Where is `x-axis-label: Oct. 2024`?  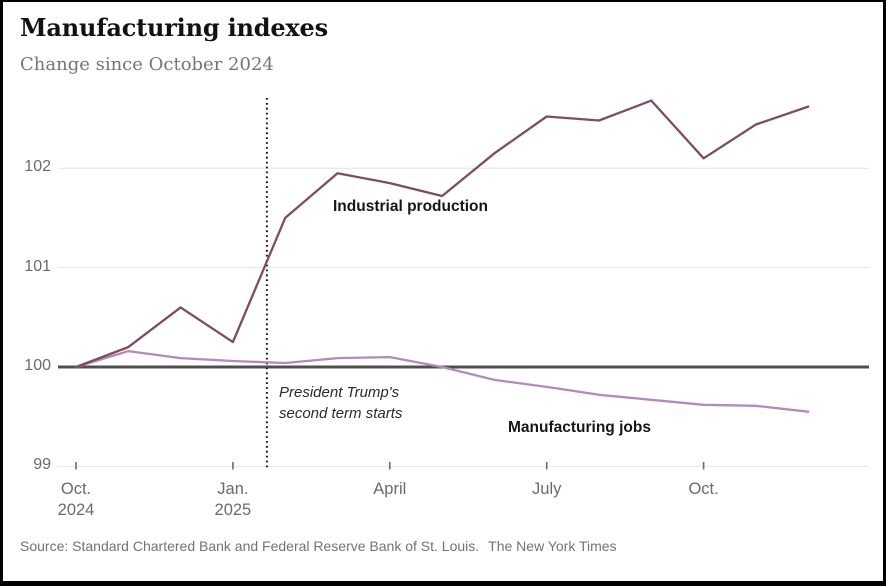 x-axis-label: Oct. 2024 is located at coordinates (76, 500).